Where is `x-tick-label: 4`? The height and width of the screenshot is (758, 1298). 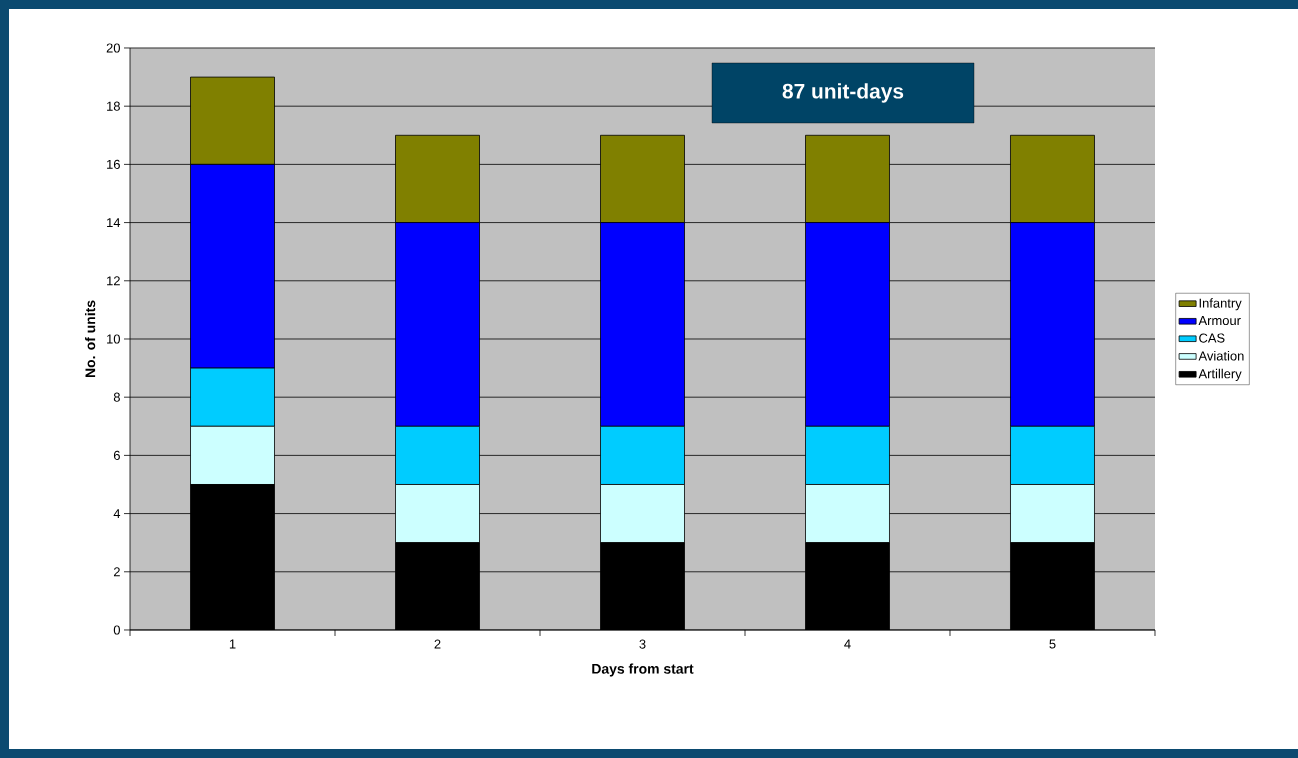 x-tick-label: 4 is located at coordinates (847, 644).